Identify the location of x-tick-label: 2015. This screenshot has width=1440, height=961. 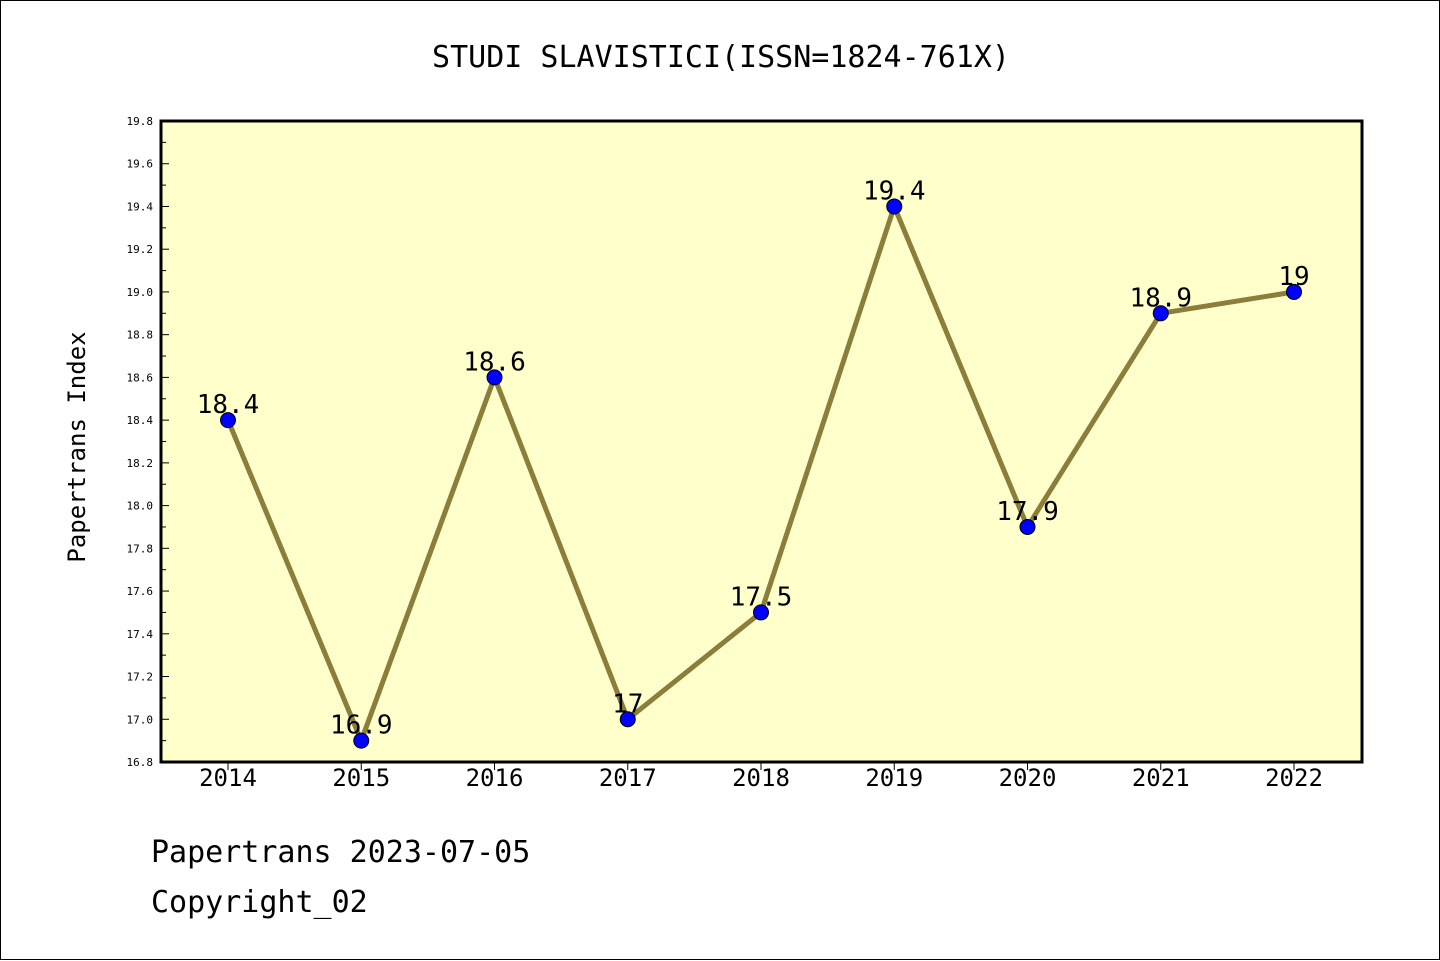
(361, 778).